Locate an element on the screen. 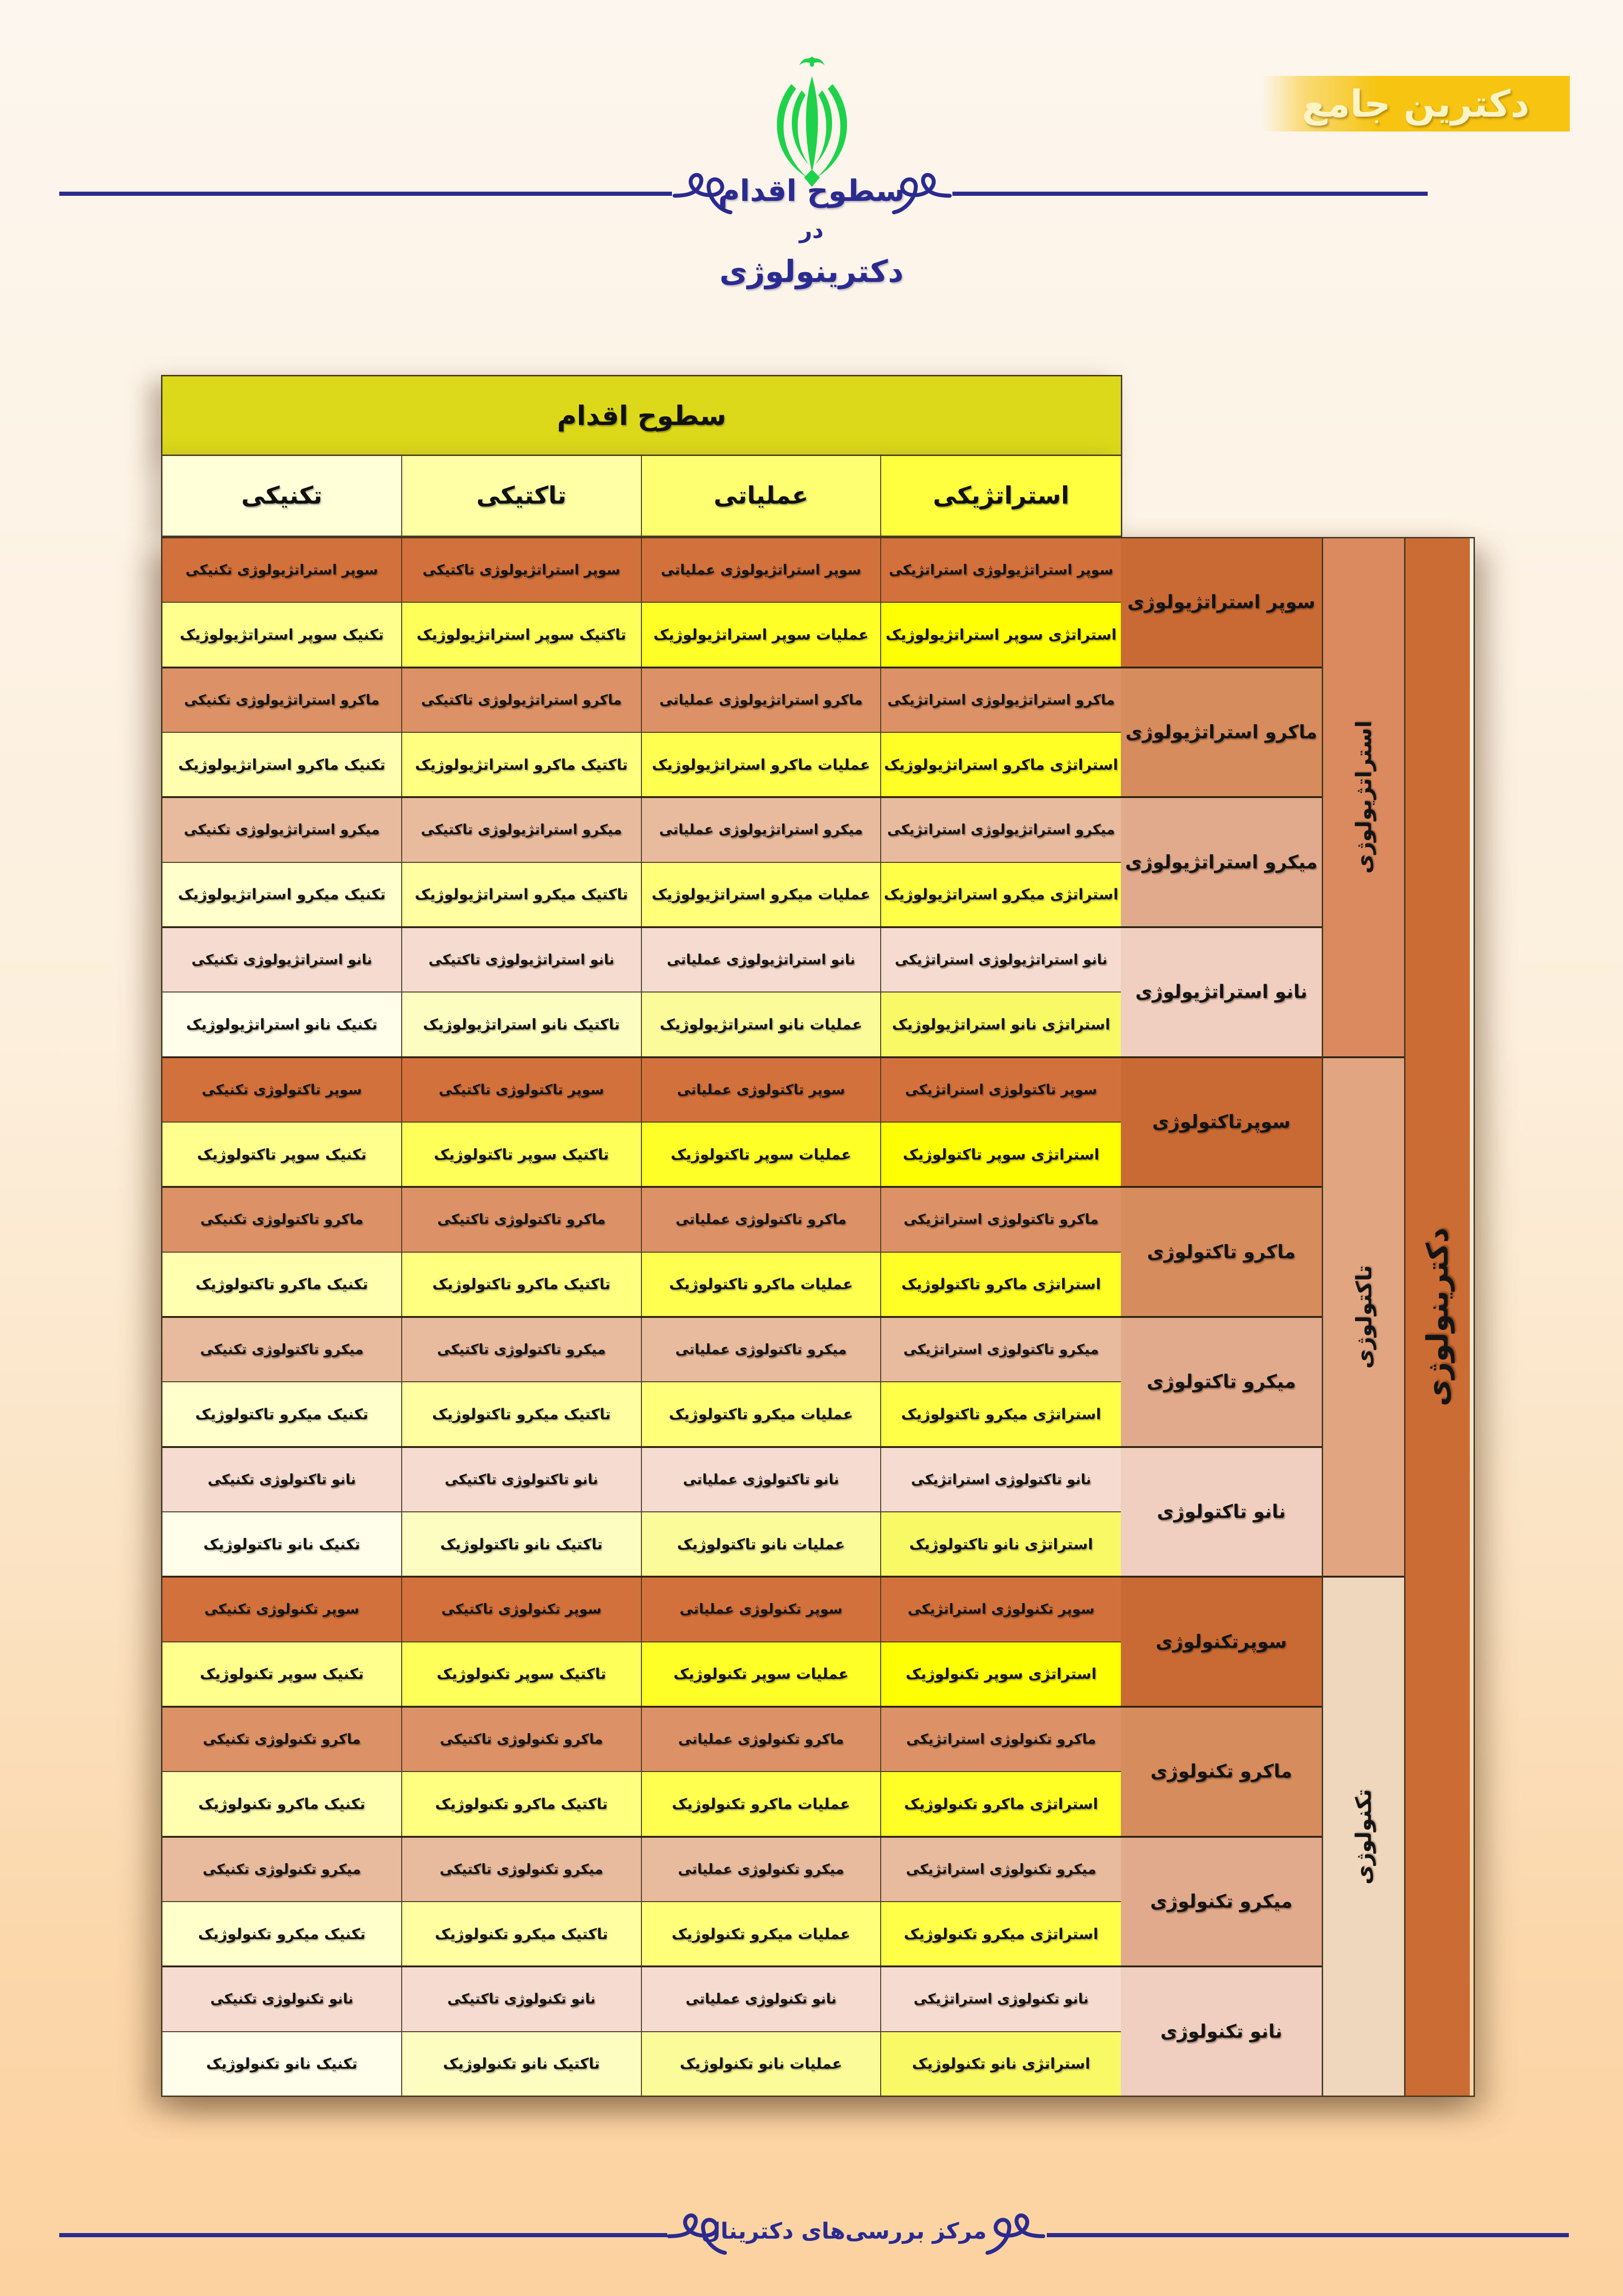  terminology-cell: ماکرو استراتژیولوژی تاکتیکی is located at coordinates (522, 700).